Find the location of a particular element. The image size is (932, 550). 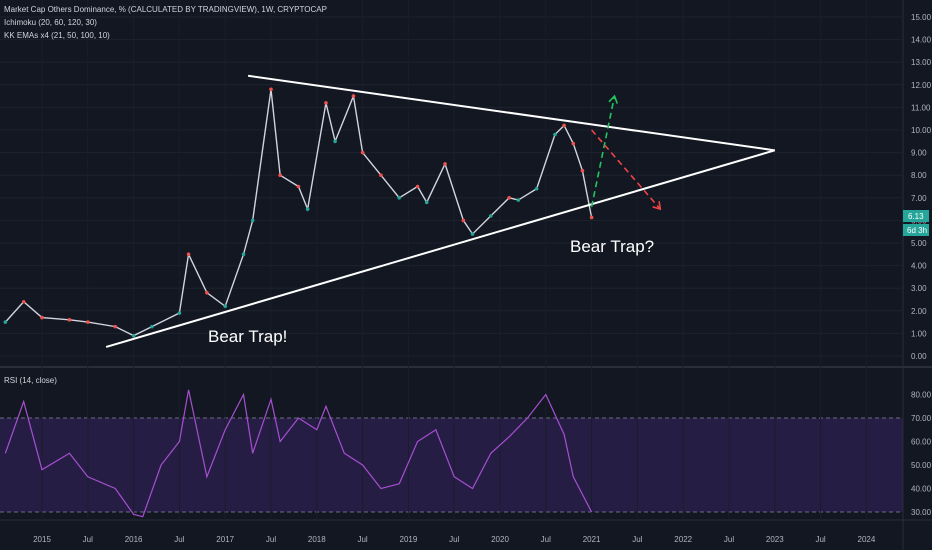

rsi-tick-label: 50.00 is located at coordinates (921, 465).